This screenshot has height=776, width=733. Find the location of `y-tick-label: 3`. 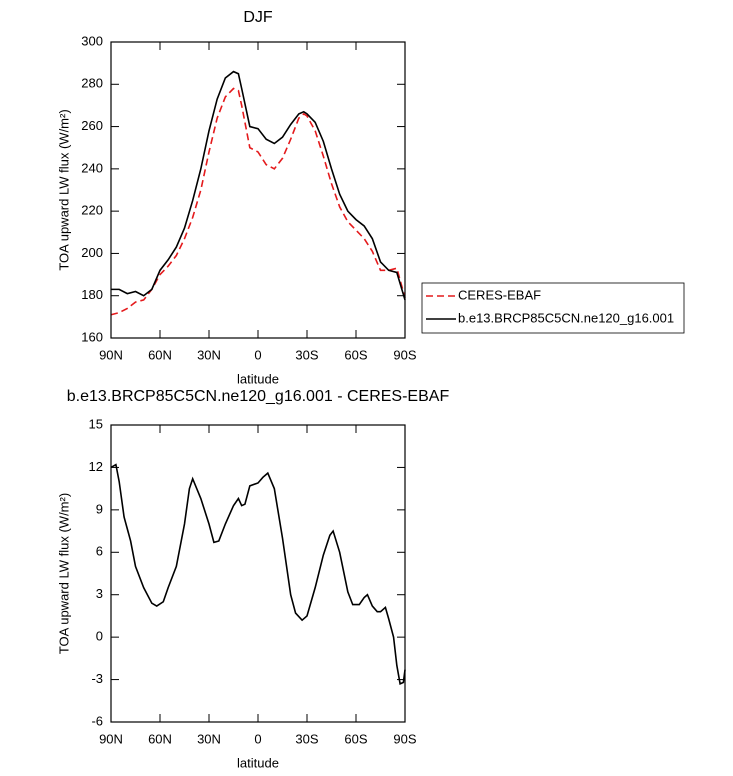

y-tick-label: 3 is located at coordinates (99, 593).